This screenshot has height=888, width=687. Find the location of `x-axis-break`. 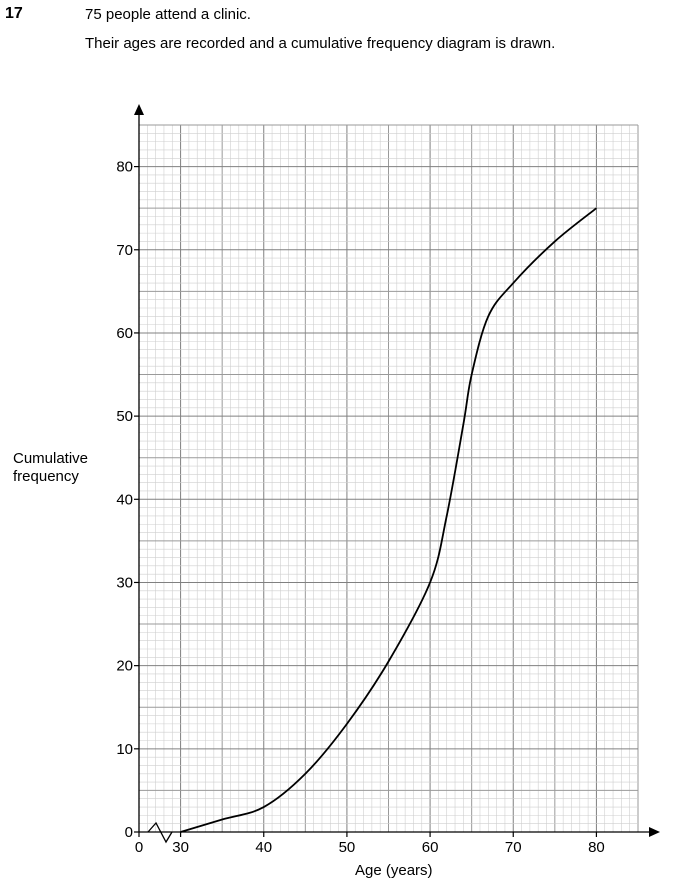

x-axis-break is located at coordinates (160, 832).